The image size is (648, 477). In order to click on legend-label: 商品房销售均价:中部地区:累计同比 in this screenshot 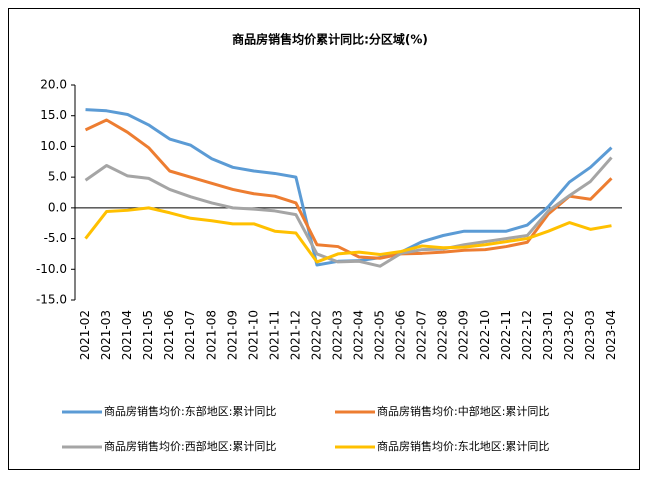, I will do `click(463, 411)`.